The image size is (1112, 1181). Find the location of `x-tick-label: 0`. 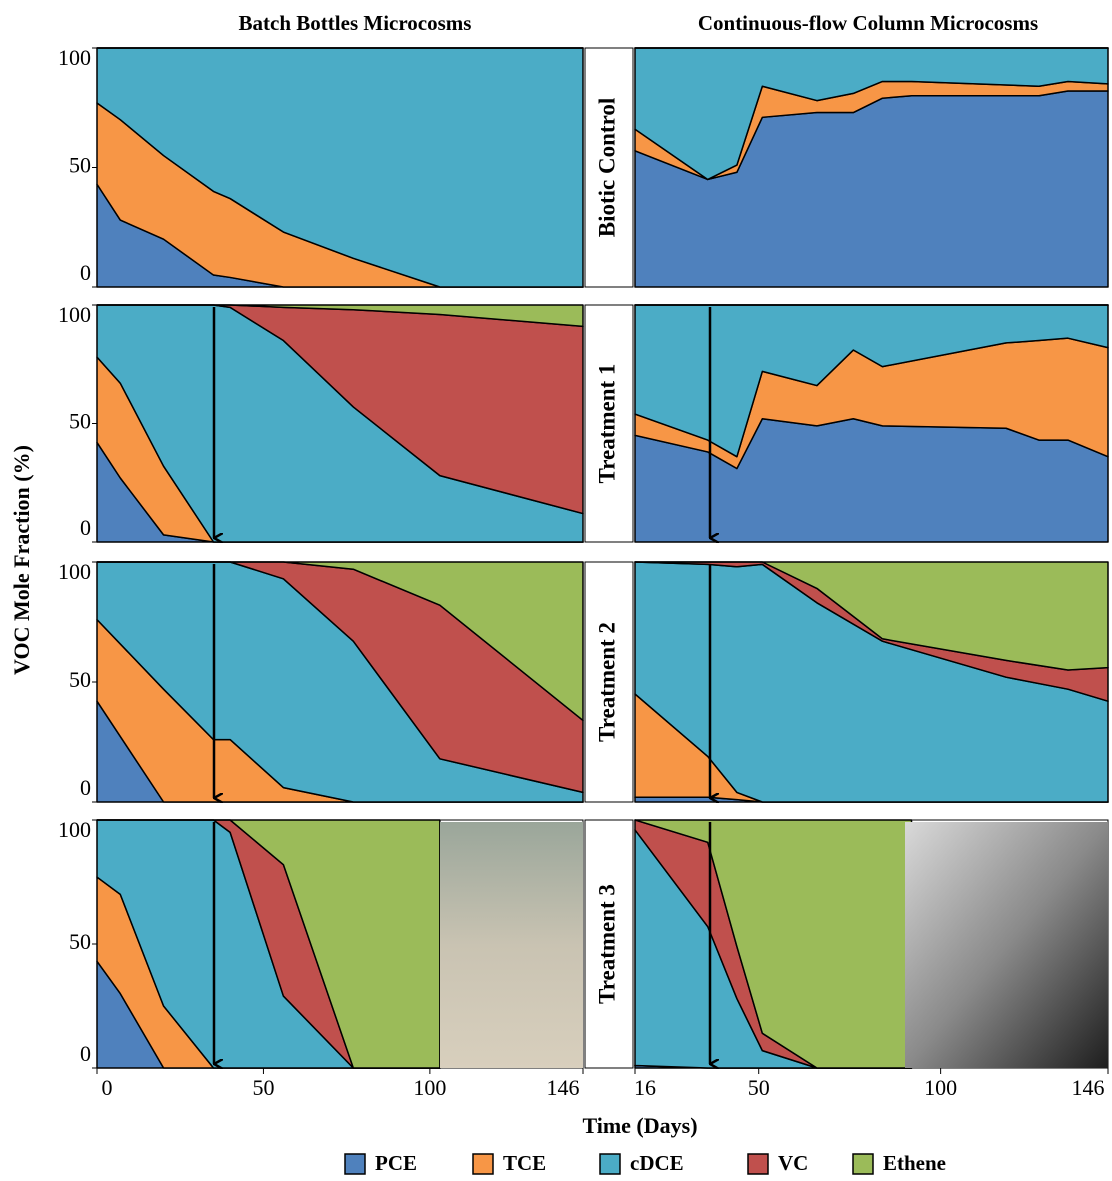

x-tick-label: 0 is located at coordinates (107, 1087).